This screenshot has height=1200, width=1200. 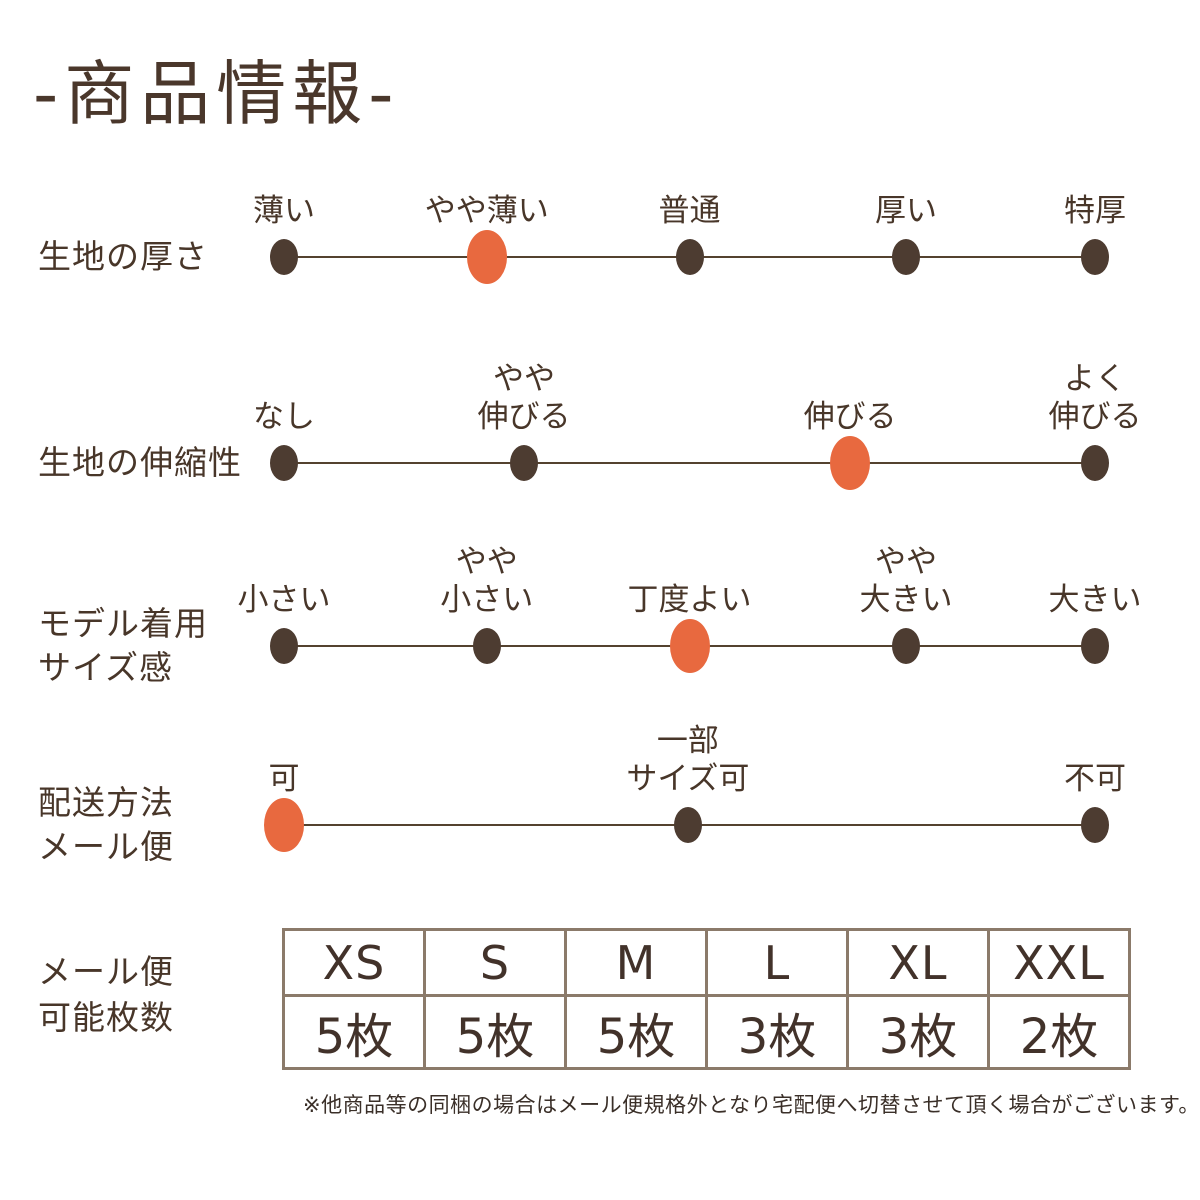 I want to click on option-label-line: よく, so click(x=1095, y=379).